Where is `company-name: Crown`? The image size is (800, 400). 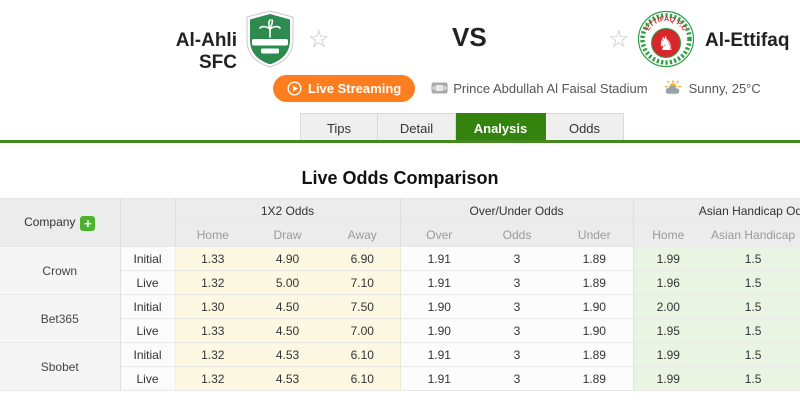
company-name: Crown is located at coordinates (60, 270).